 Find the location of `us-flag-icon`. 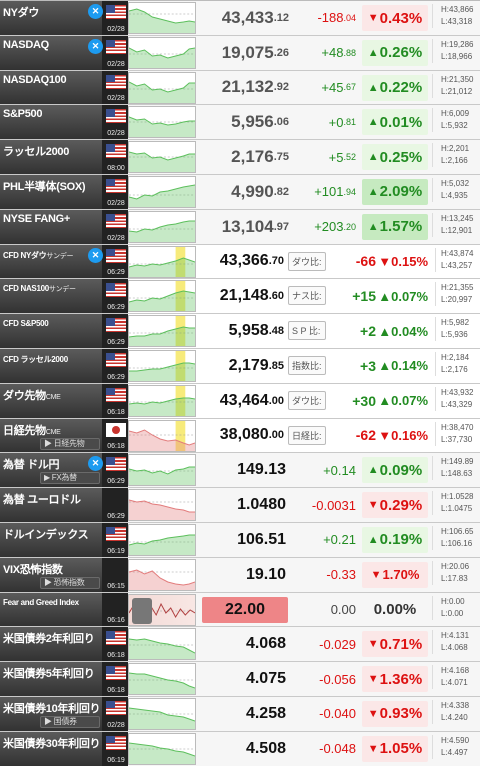

us-flag-icon is located at coordinates (116, 12).